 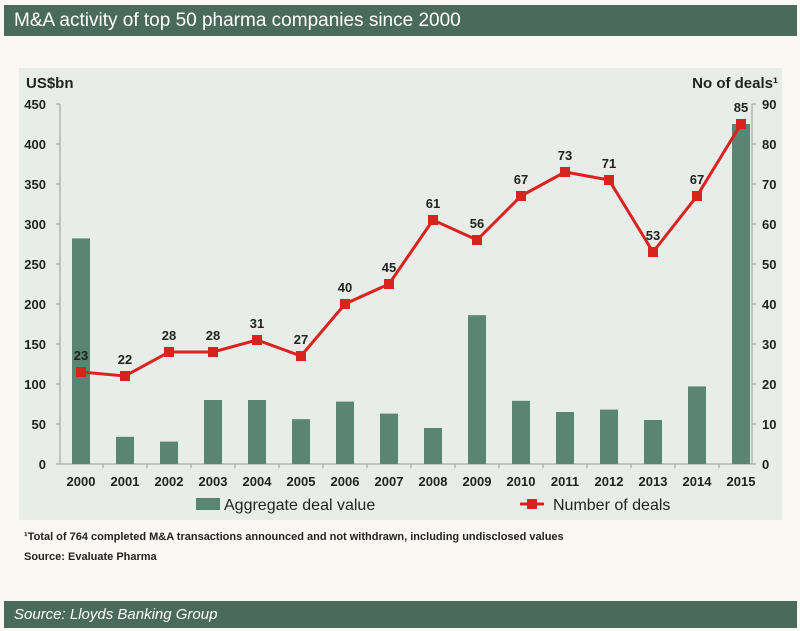 I want to click on bar-2013, so click(x=653, y=442).